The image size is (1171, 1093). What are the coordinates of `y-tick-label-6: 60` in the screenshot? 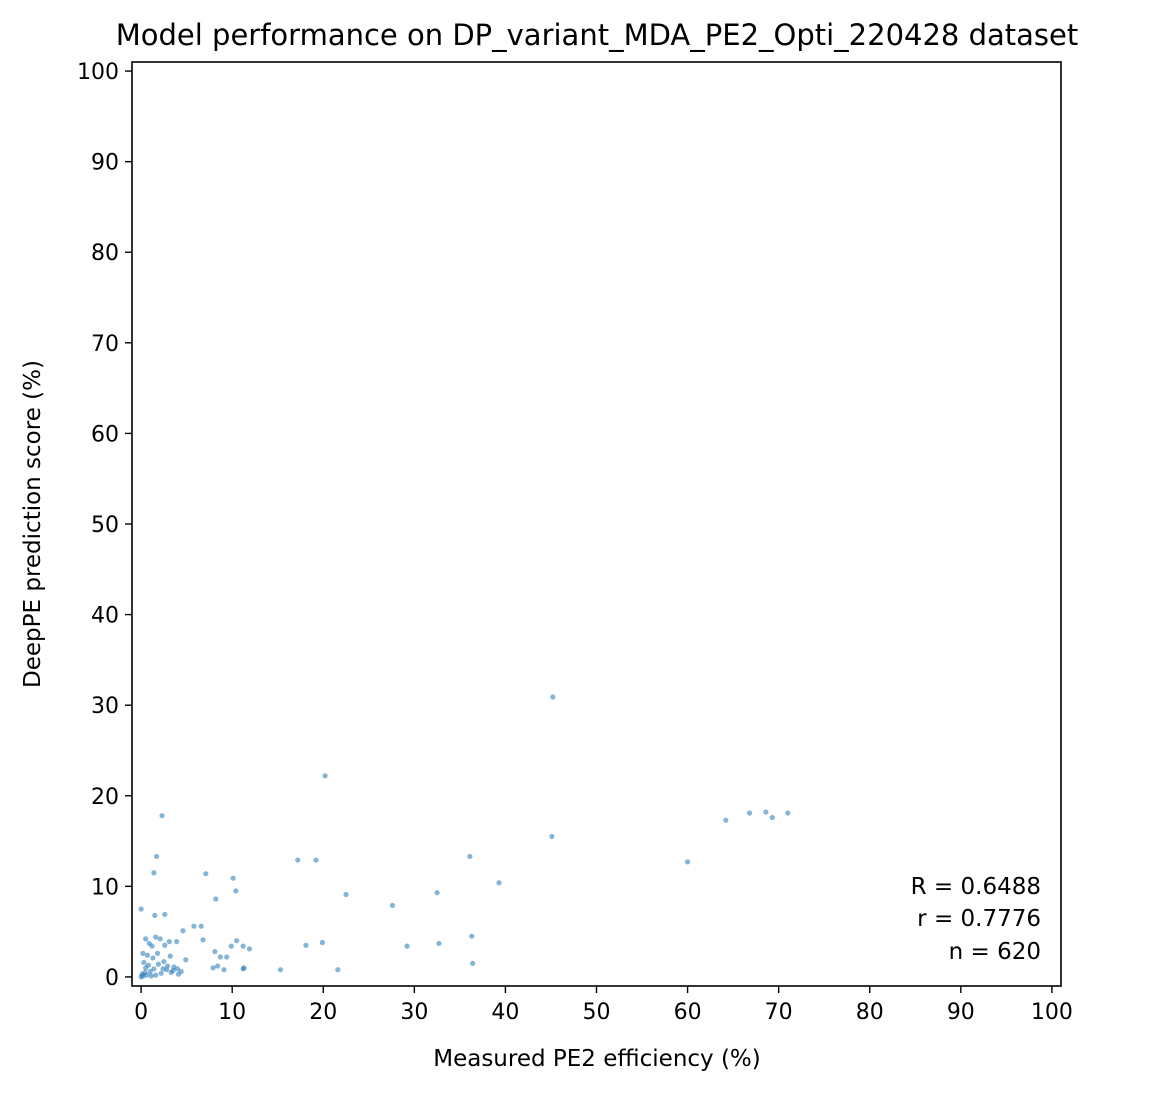 It's located at (105, 434).